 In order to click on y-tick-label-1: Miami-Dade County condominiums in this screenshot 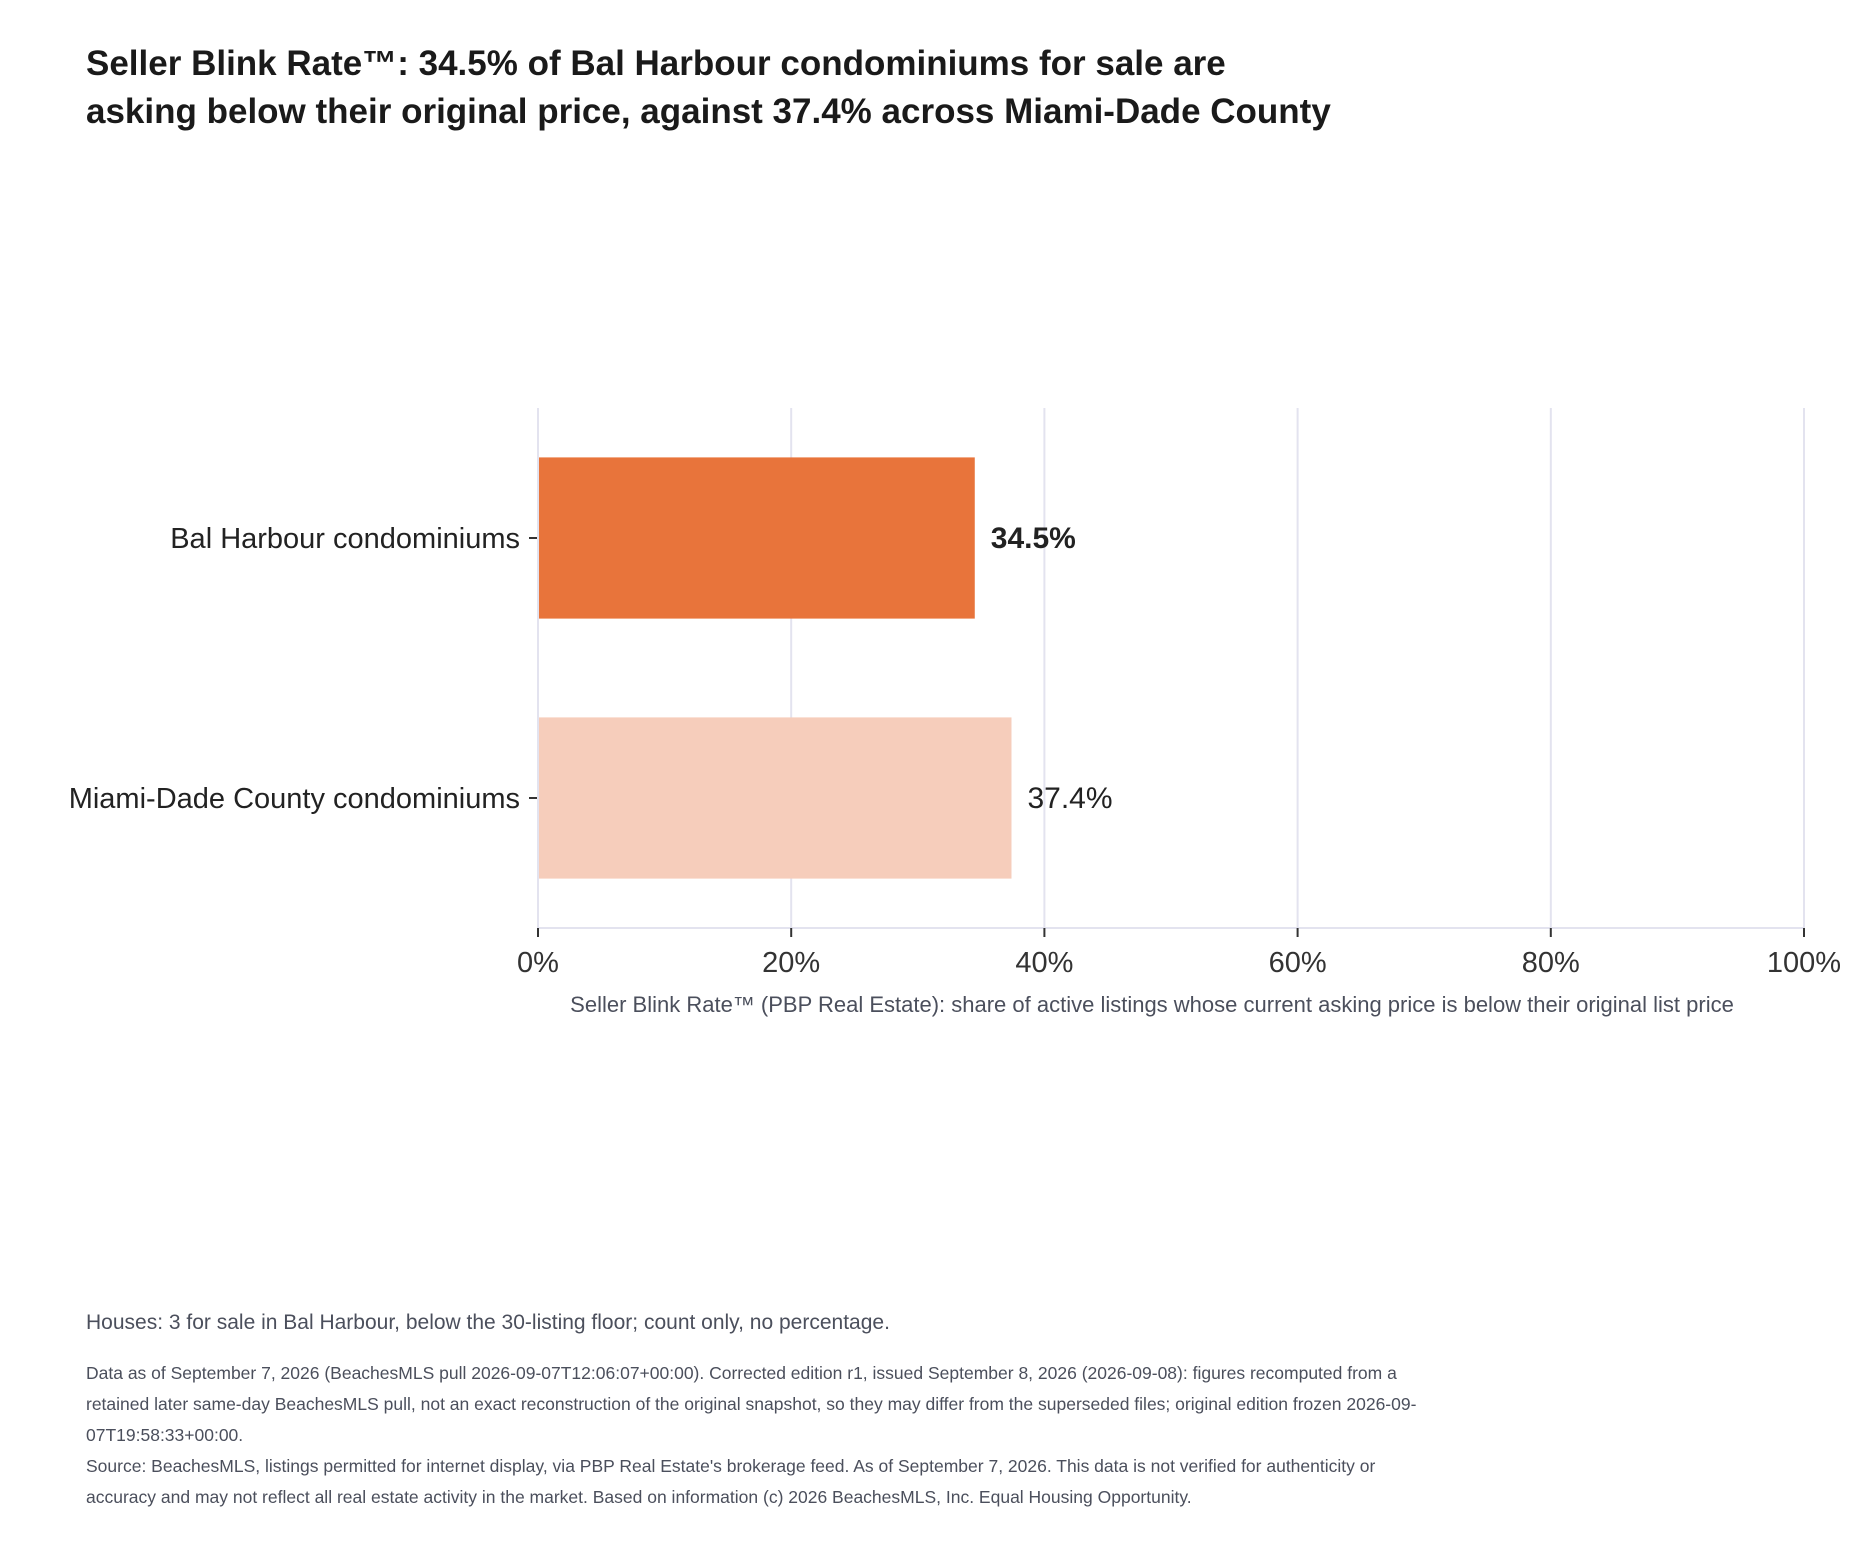, I will do `click(294, 799)`.